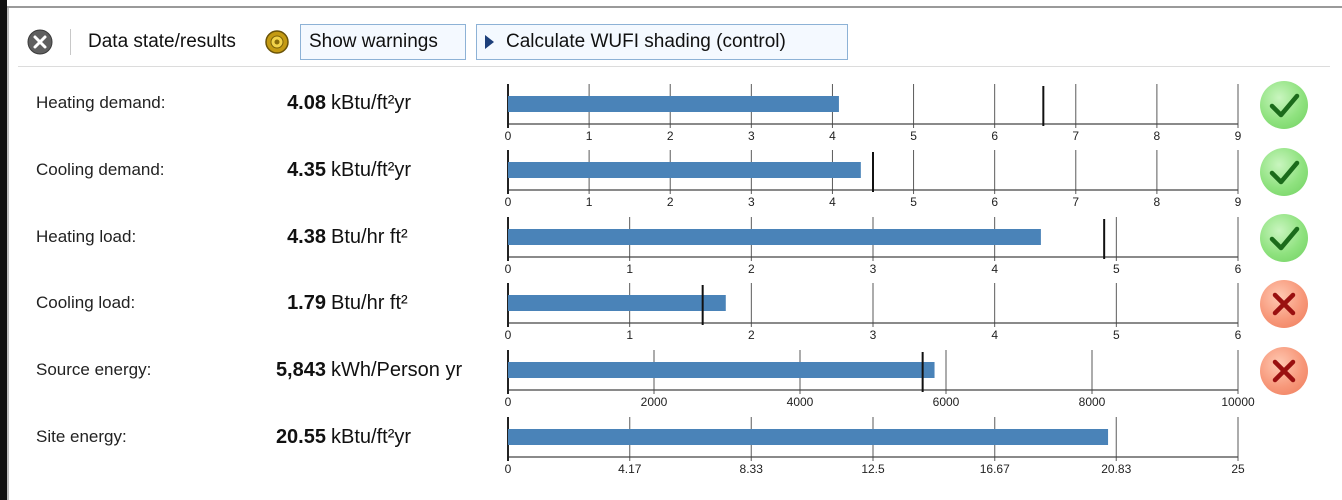 This screenshot has height=500, width=1342. Describe the element at coordinates (86, 236) in the screenshot. I see `metric-label: Heating load:` at that location.